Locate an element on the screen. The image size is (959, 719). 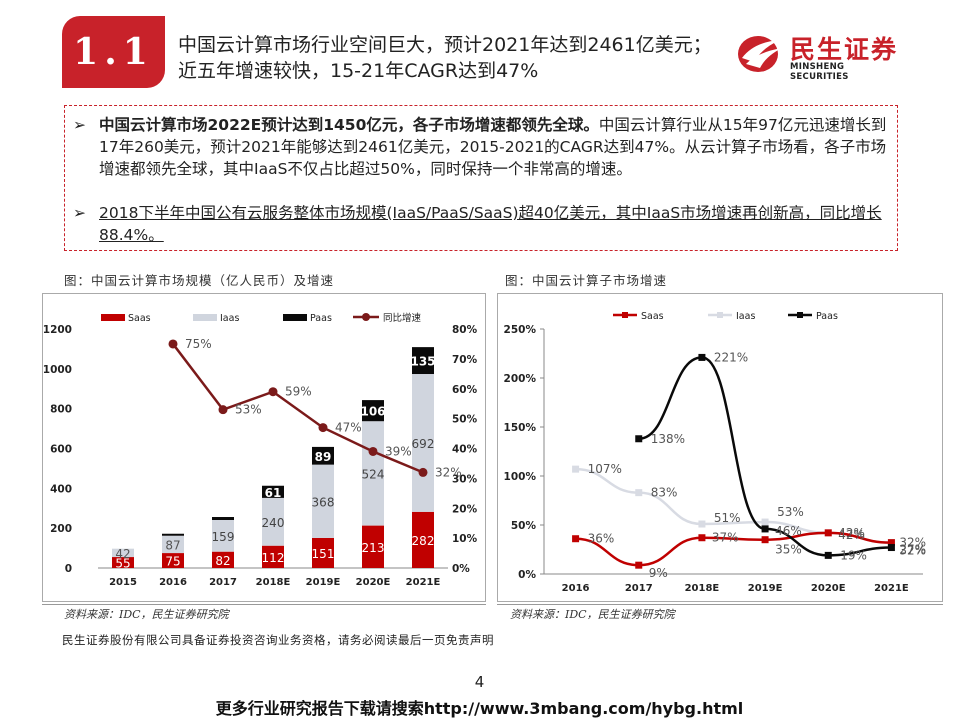
bar-value-label: 106 is located at coordinates (372, 412).